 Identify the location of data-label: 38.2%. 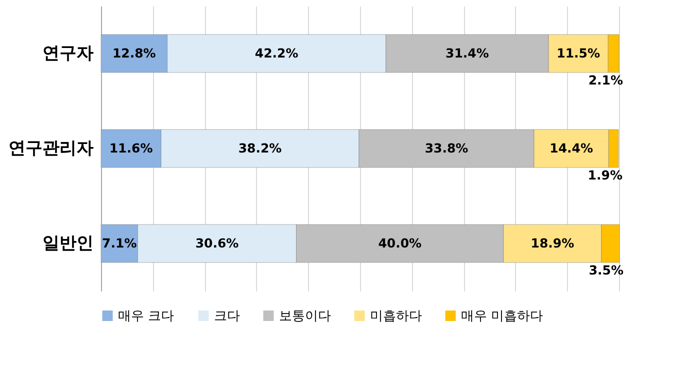
(260, 148).